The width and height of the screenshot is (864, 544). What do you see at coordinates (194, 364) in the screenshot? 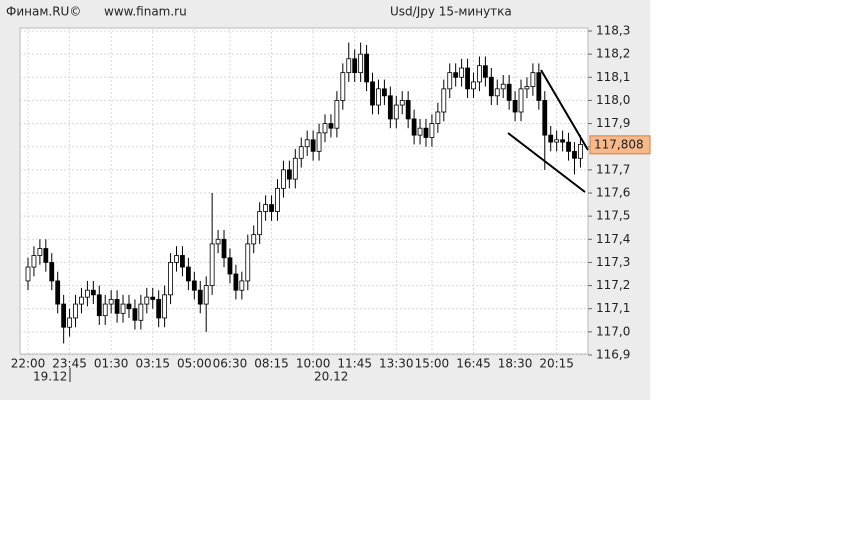
I see `x-tick-label: 05:00` at bounding box center [194, 364].